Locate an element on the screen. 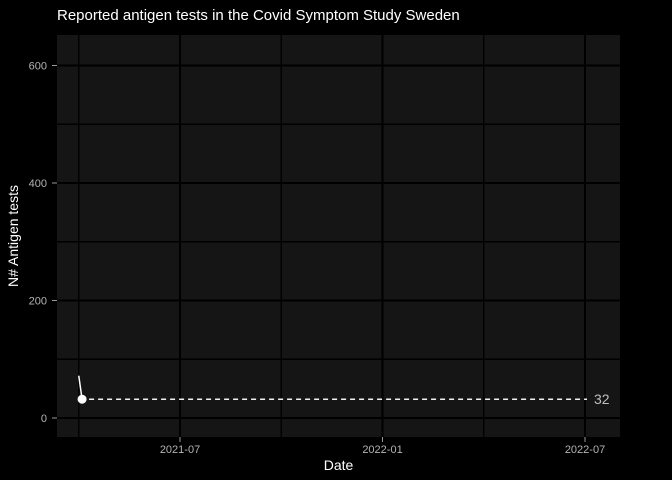 The height and width of the screenshot is (480, 672). x-tick-label: 2021-07 is located at coordinates (180, 450).